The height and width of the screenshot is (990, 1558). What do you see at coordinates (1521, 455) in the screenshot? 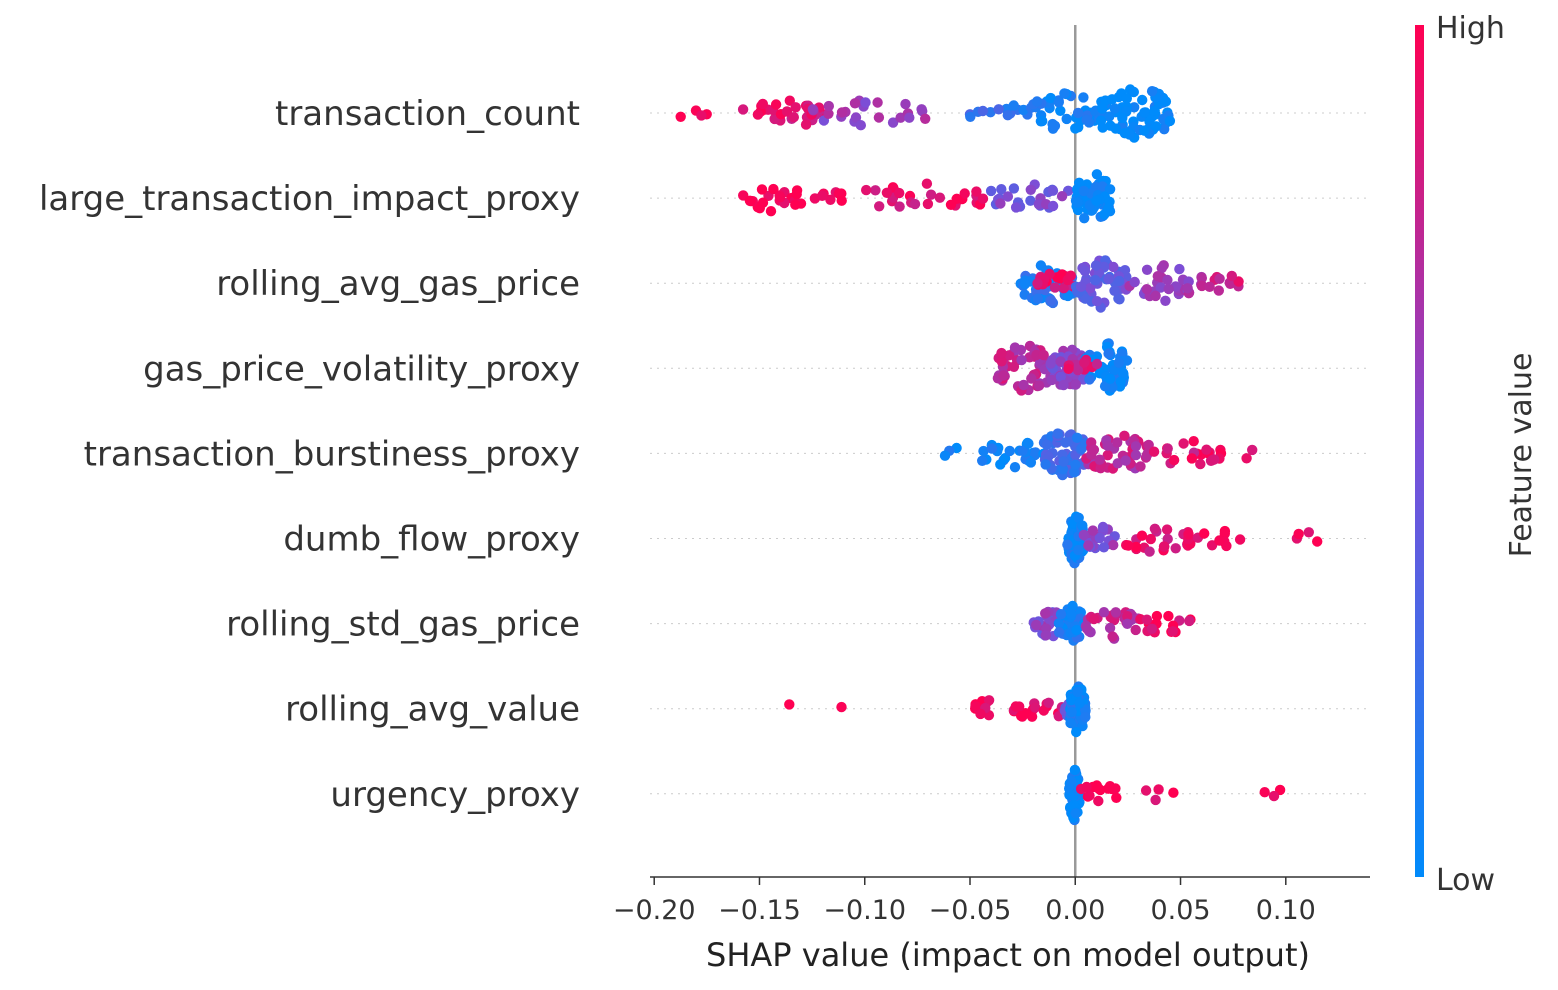
I see `colorbar-title: Feature value` at bounding box center [1521, 455].